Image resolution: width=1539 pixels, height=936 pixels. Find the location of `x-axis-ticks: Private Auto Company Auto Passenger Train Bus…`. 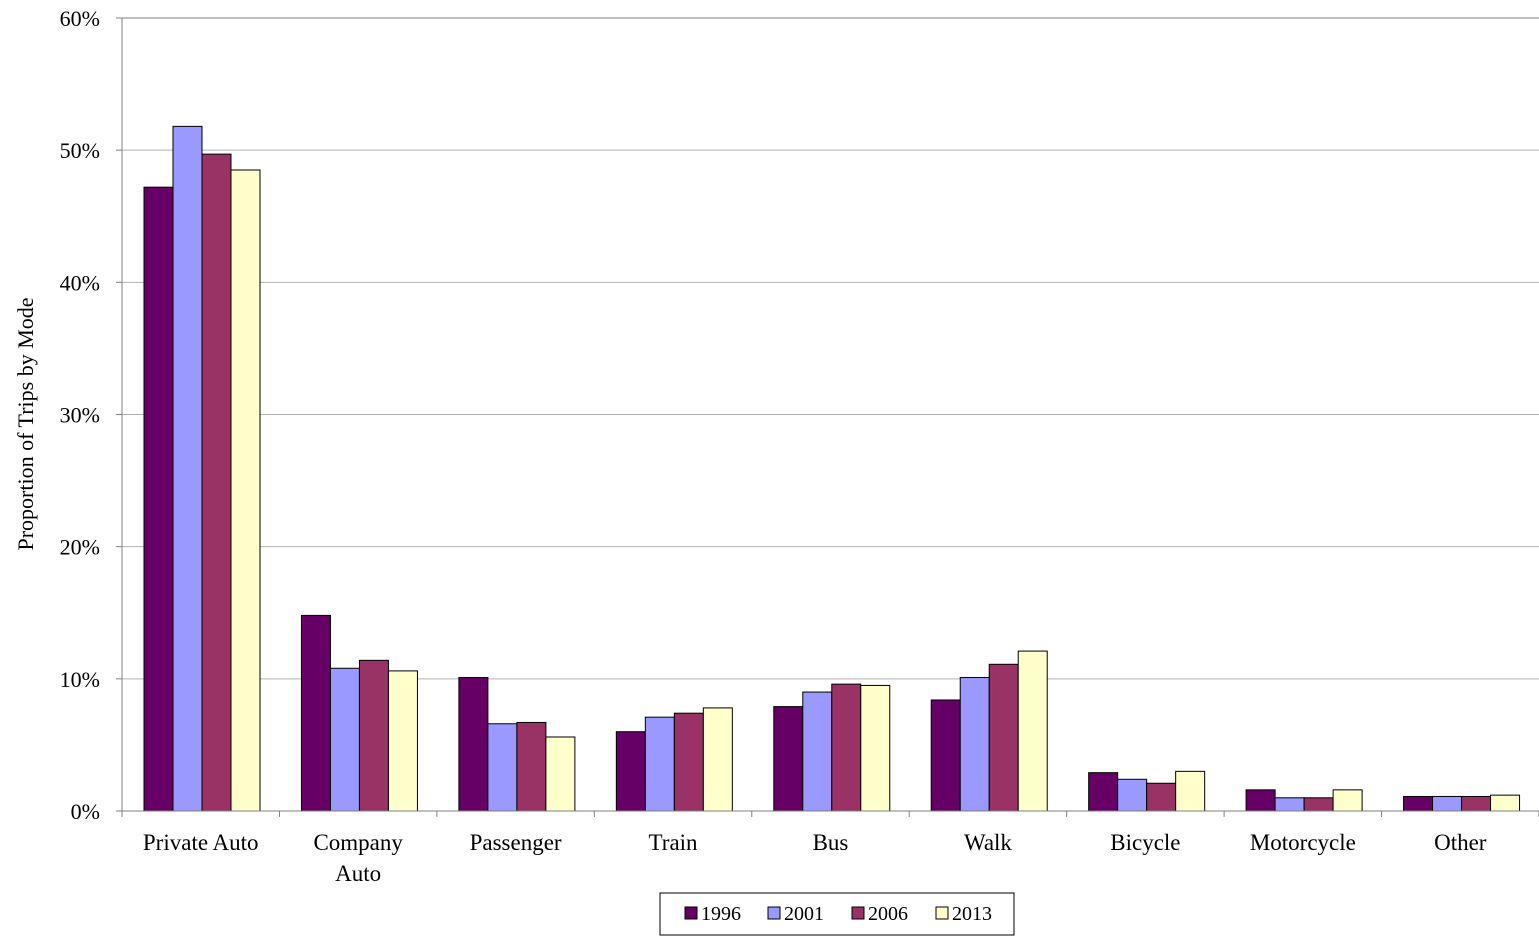

x-axis-ticks: Private Auto Company Auto Passenger Train Bus… is located at coordinates (830, 848).